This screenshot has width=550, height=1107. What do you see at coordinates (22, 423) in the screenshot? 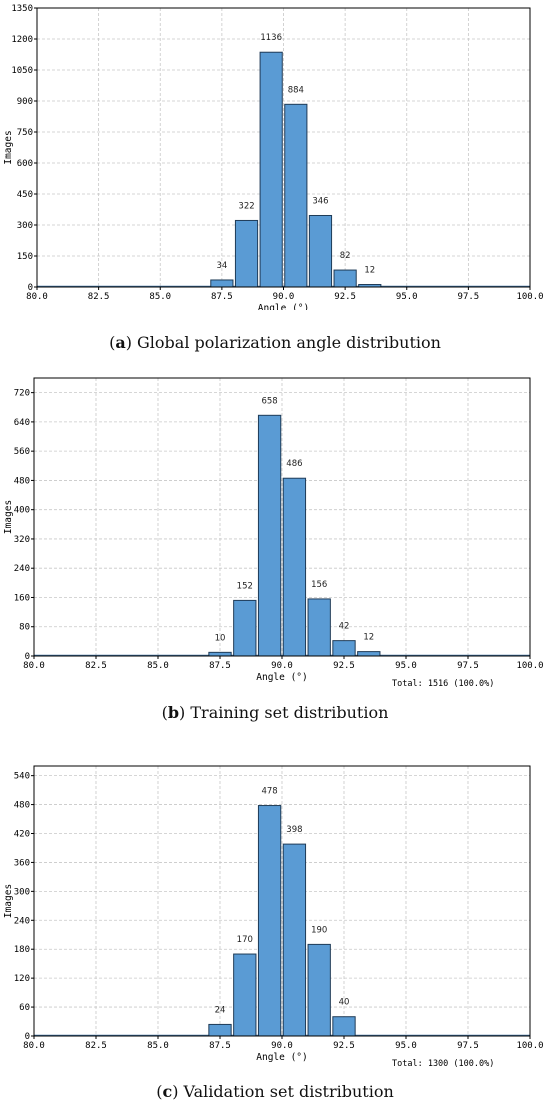
I see `y-tick-label: 640` at bounding box center [22, 423].